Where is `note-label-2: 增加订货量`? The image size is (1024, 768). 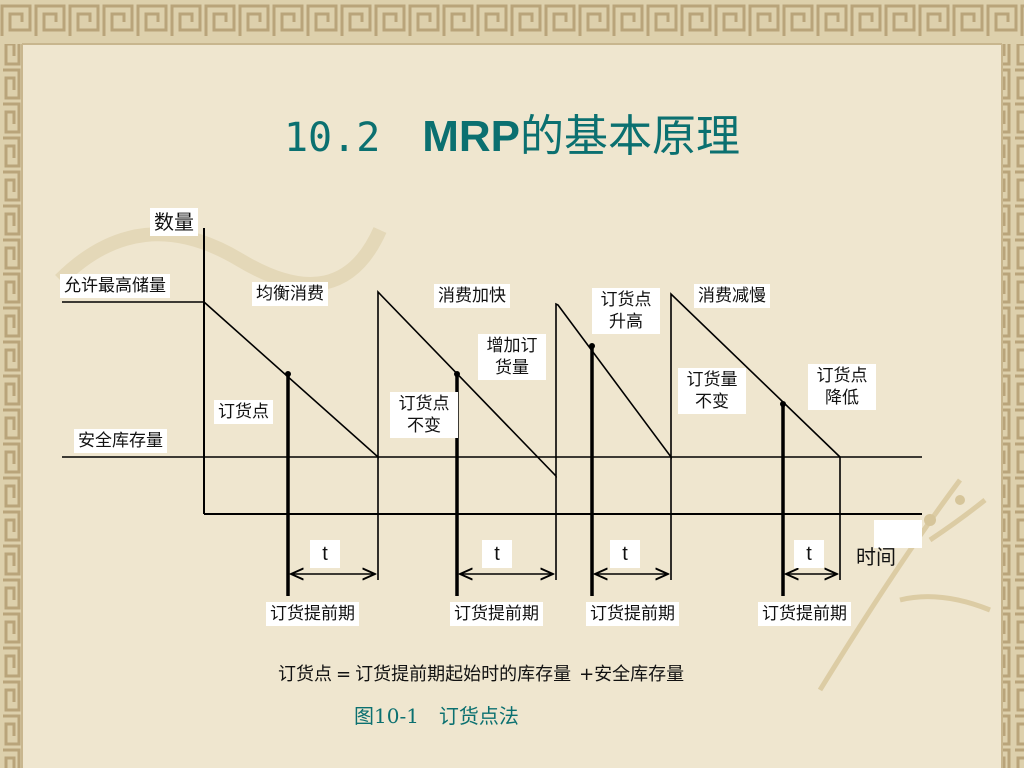 note-label-2: 增加订货量 is located at coordinates (512, 357).